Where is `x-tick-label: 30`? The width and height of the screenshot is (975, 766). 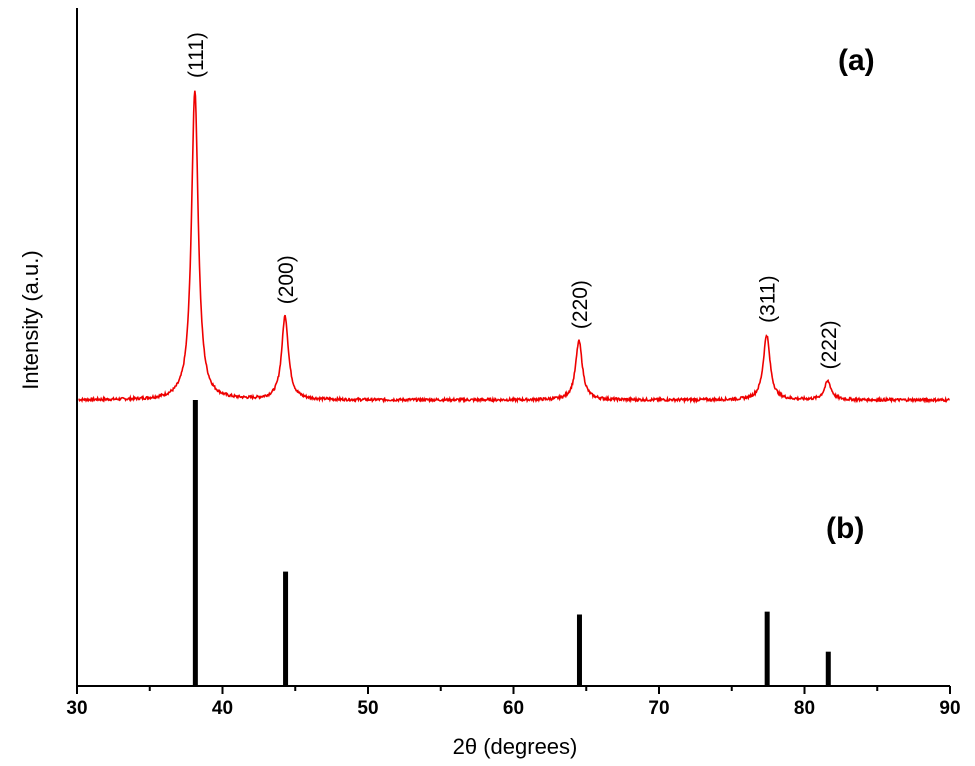 x-tick-label: 30 is located at coordinates (76, 708).